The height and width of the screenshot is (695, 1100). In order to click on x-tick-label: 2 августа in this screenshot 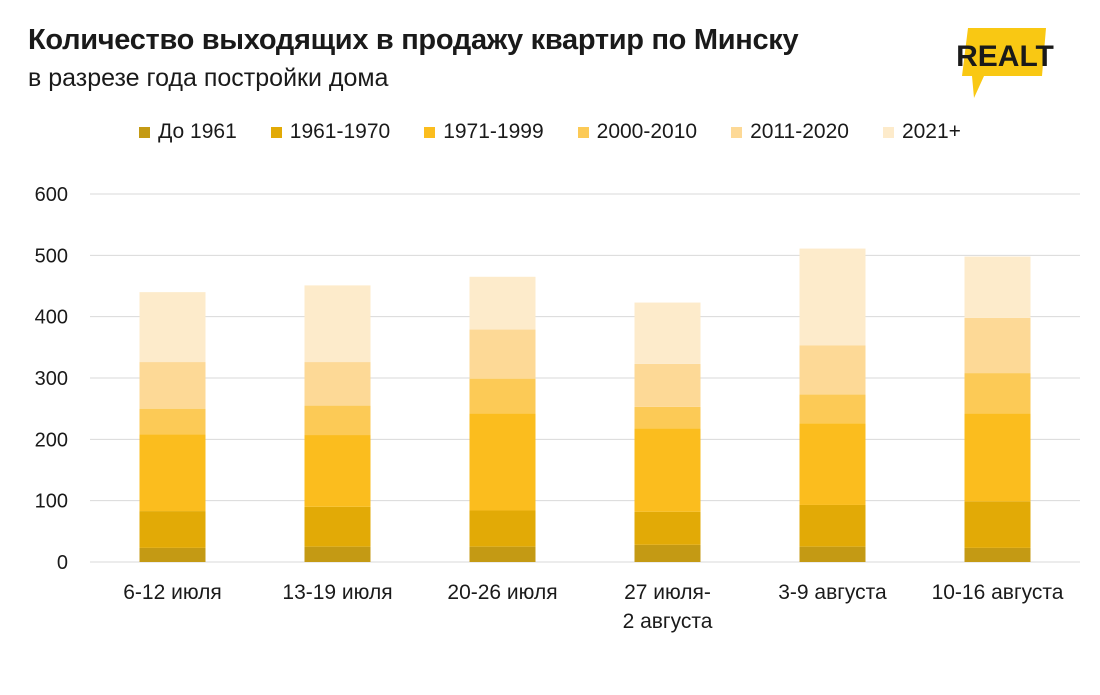, I will do `click(668, 621)`.